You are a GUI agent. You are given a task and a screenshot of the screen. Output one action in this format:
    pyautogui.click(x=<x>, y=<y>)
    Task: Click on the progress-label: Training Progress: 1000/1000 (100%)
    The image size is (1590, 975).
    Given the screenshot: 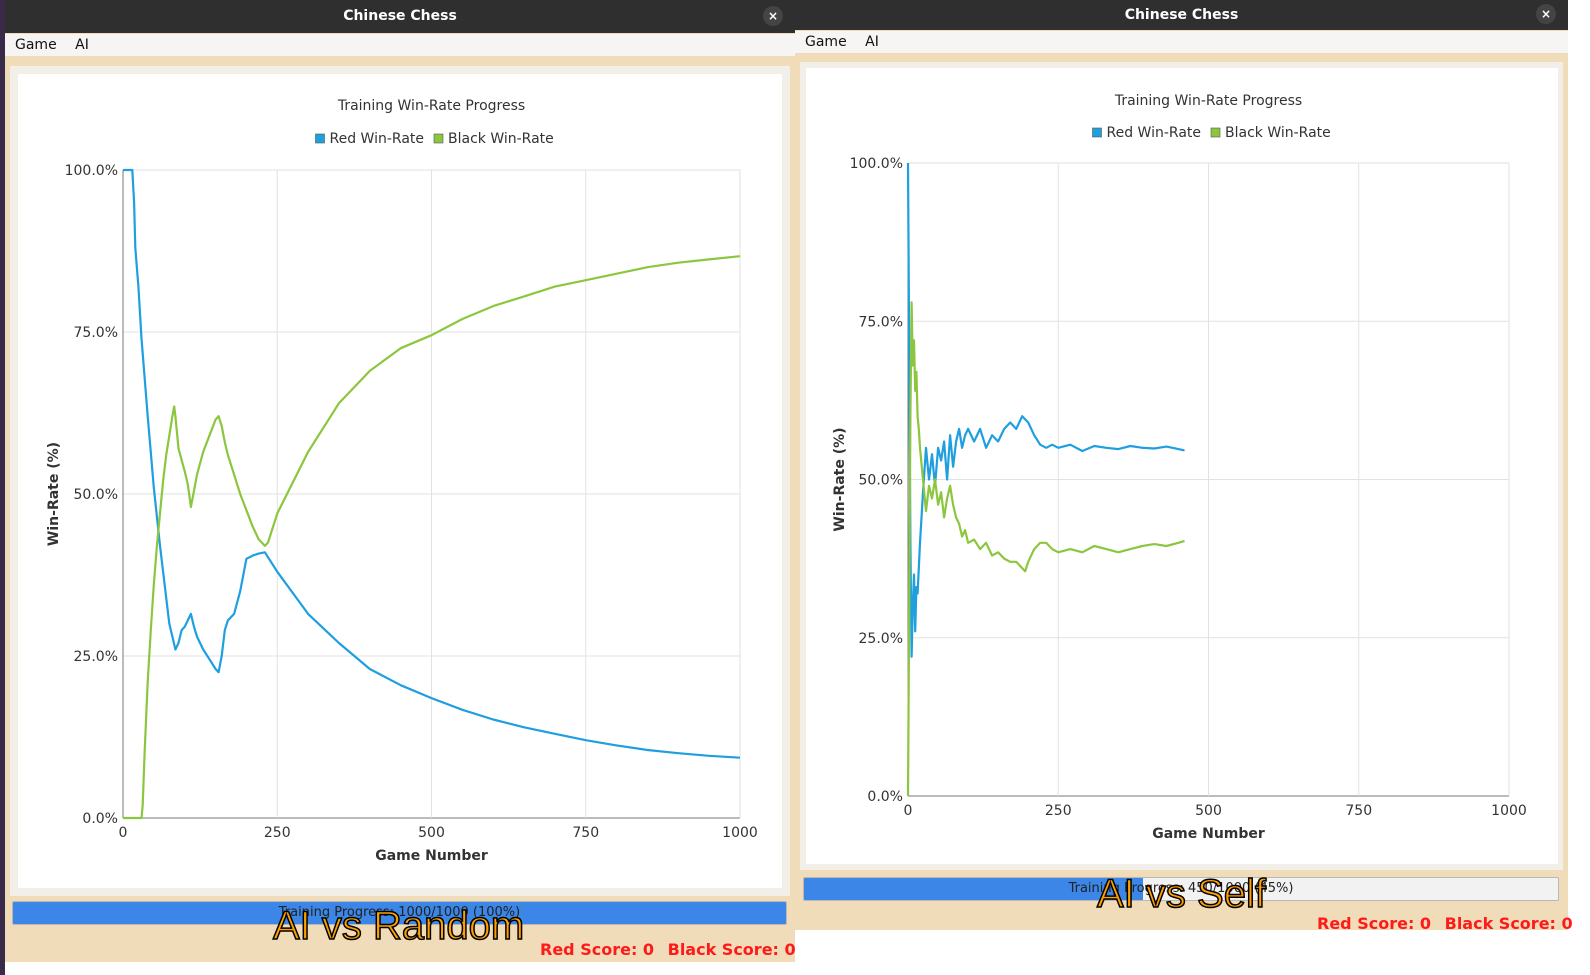 What is the action you would take?
    pyautogui.click(x=399, y=912)
    